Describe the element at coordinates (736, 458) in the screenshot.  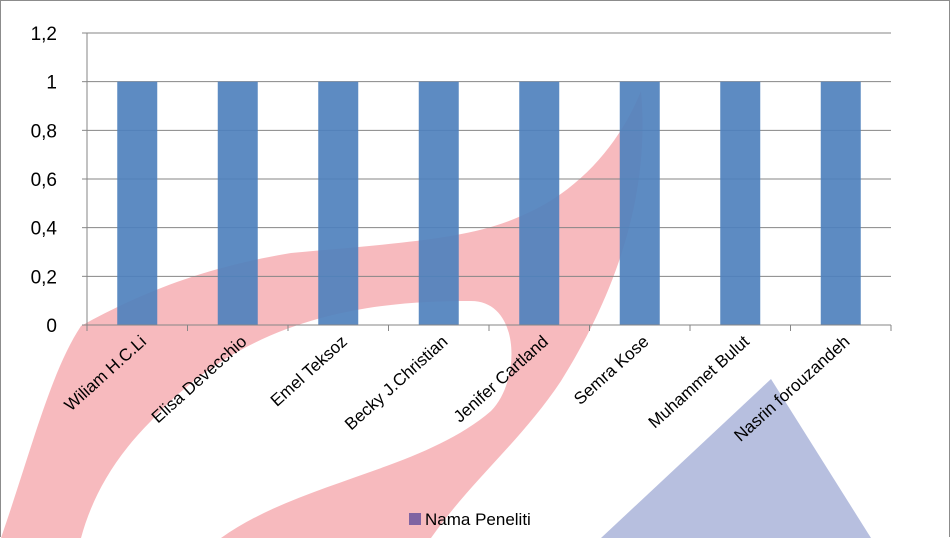
I see `watermark-blue-triangle` at that location.